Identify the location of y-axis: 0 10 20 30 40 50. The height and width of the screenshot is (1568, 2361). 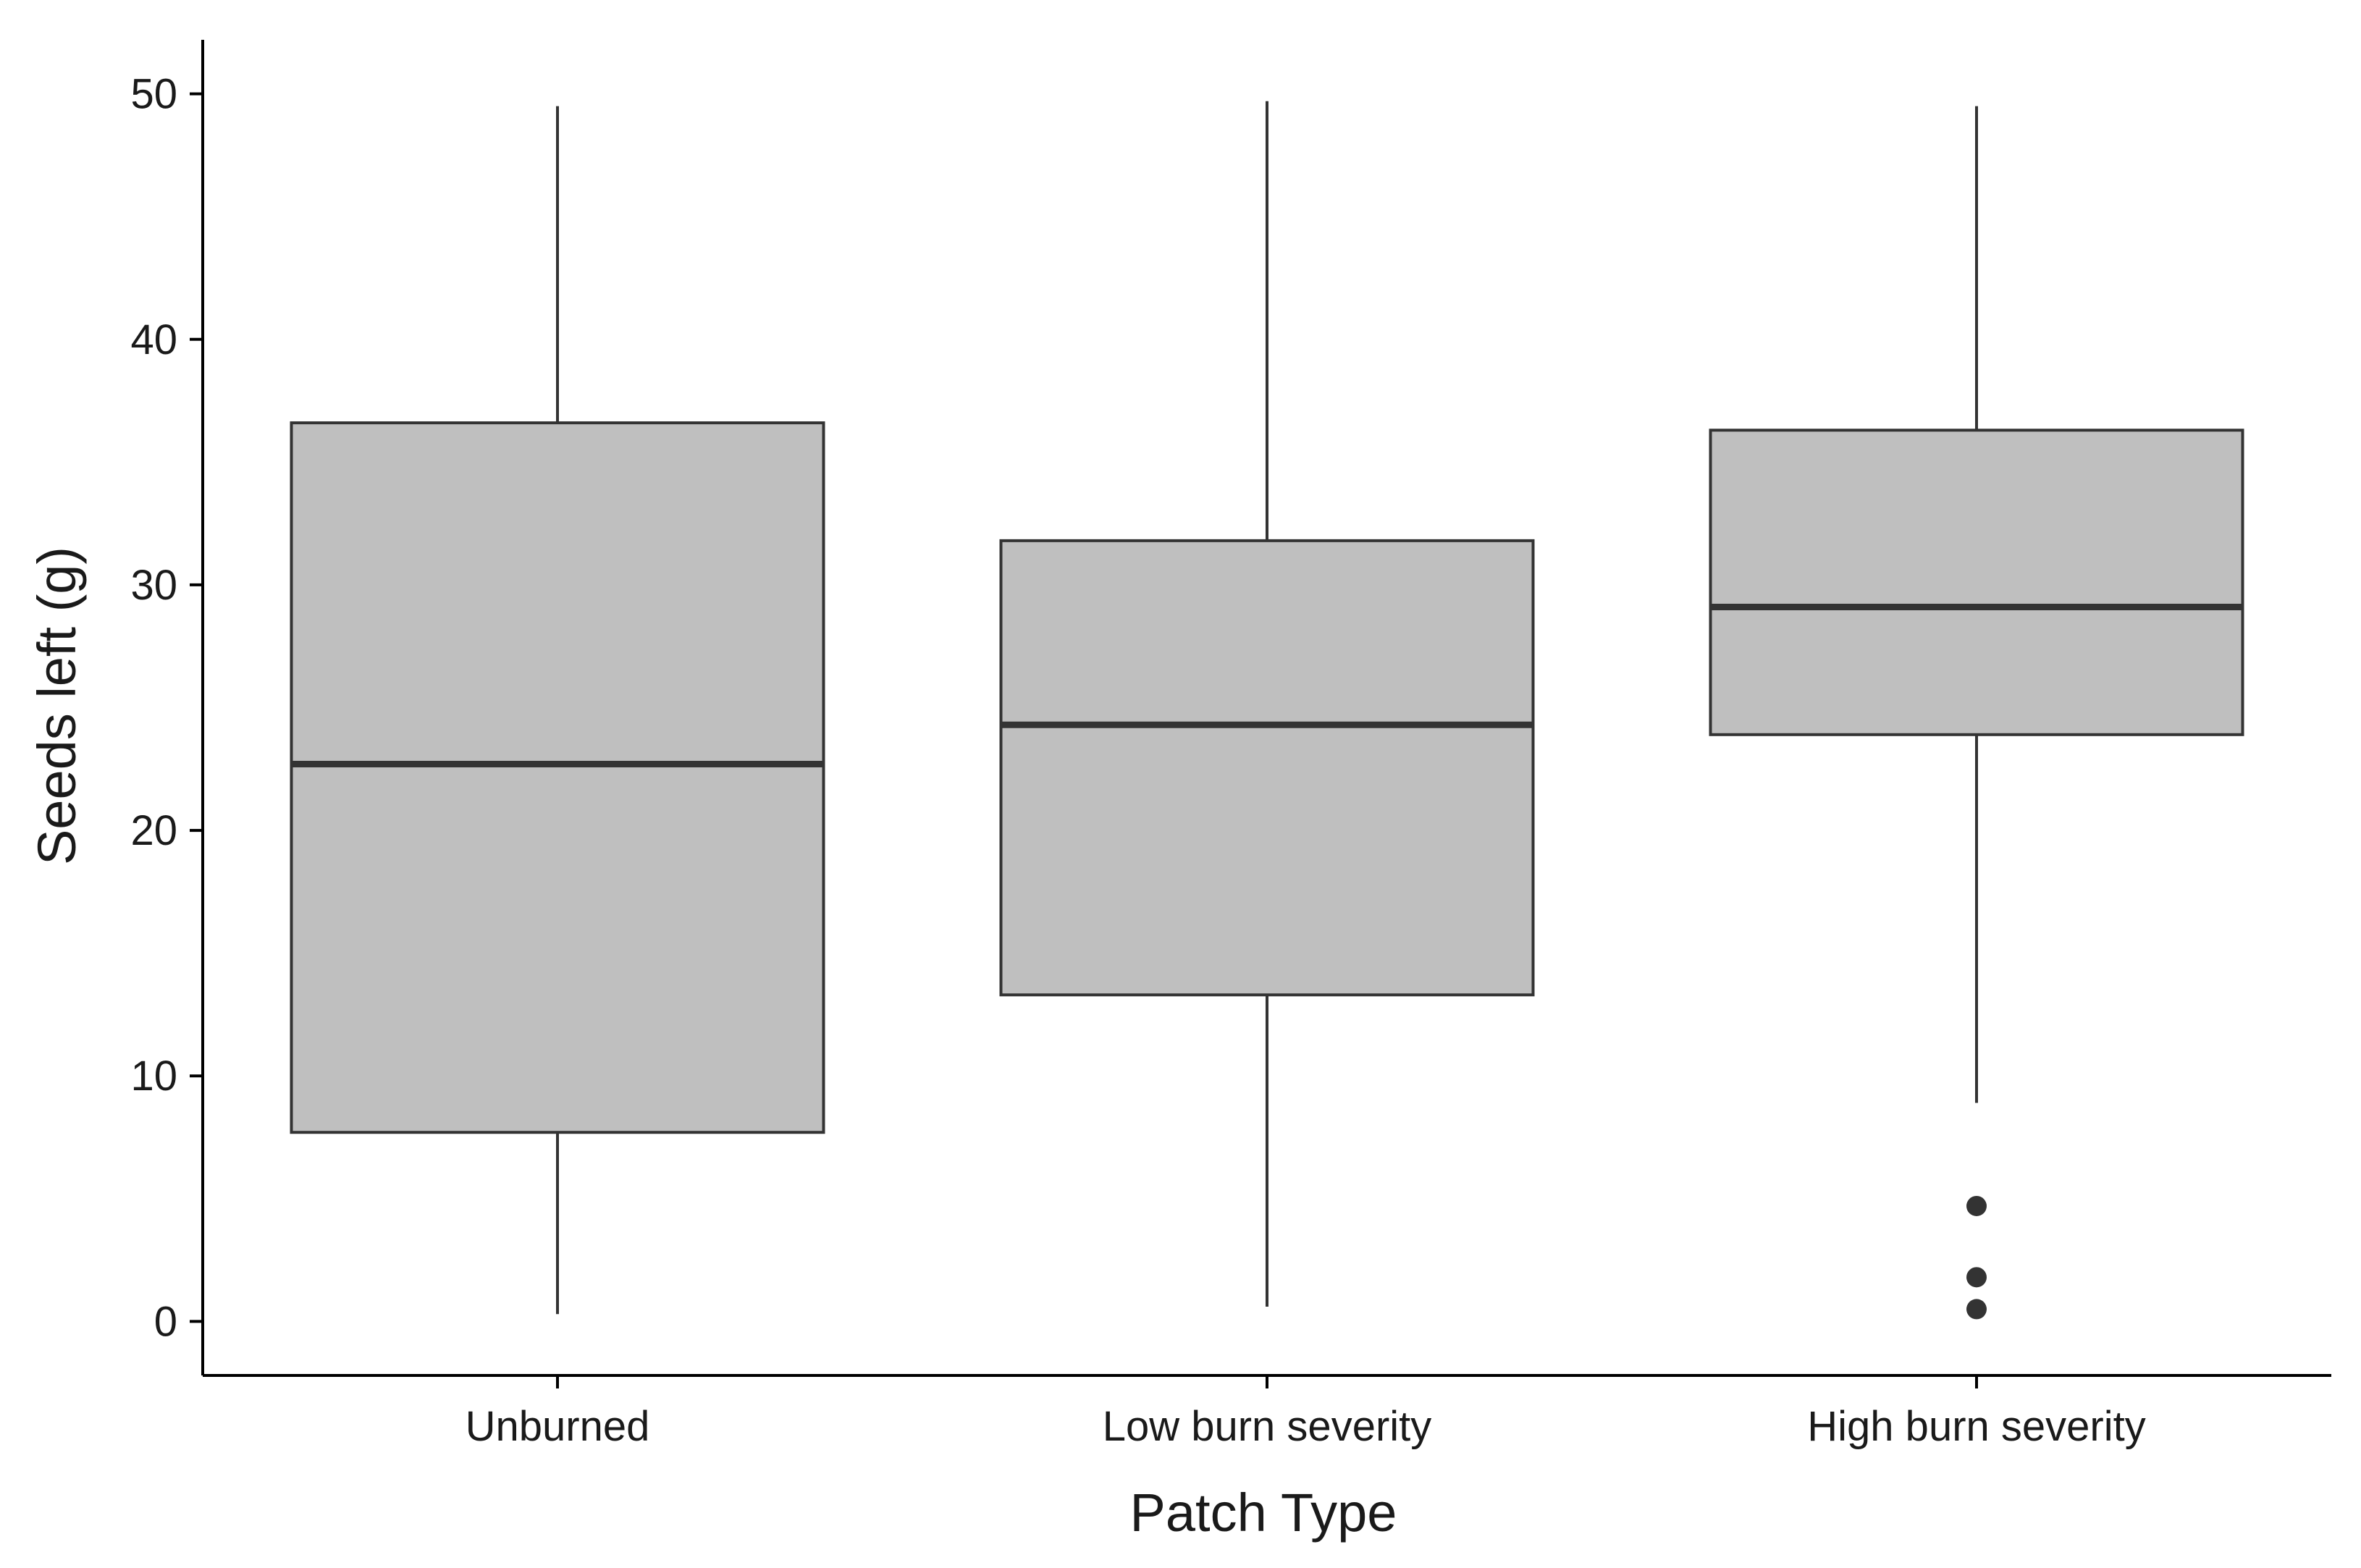
(167, 707).